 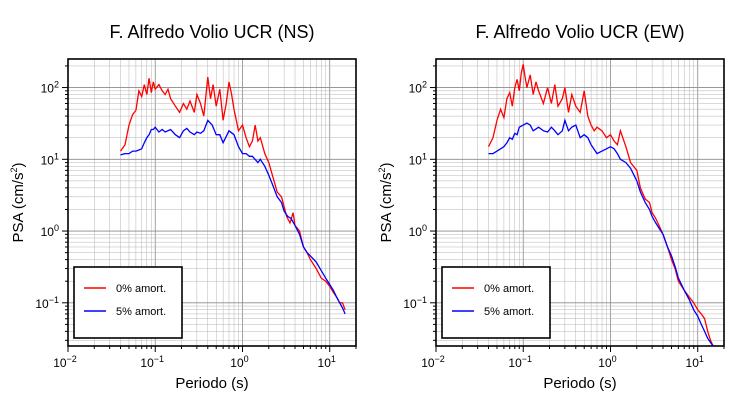 What do you see at coordinates (579, 32) in the screenshot?
I see `chart-title: F. Alfredo Volio UCR (EW)` at bounding box center [579, 32].